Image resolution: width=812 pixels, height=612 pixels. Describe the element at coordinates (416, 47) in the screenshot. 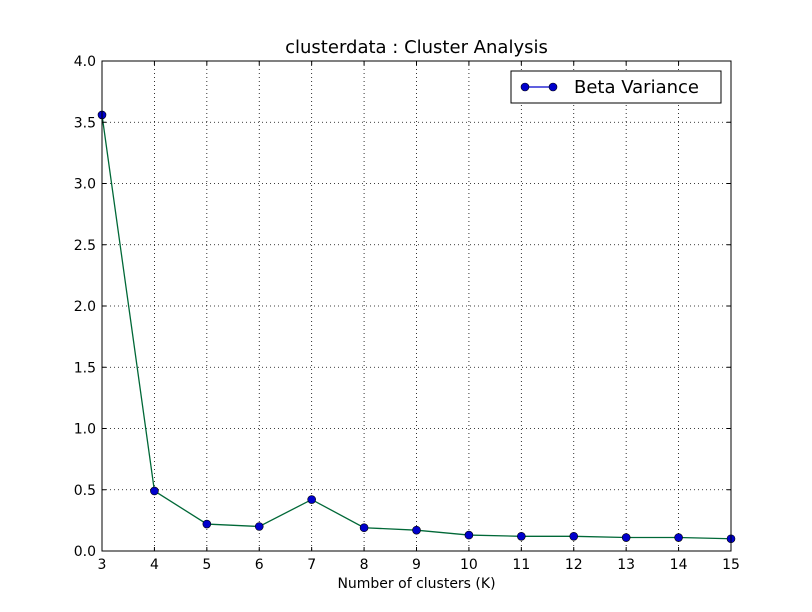

I see `chart-title: clusterdata : Cluster Analysis` at that location.